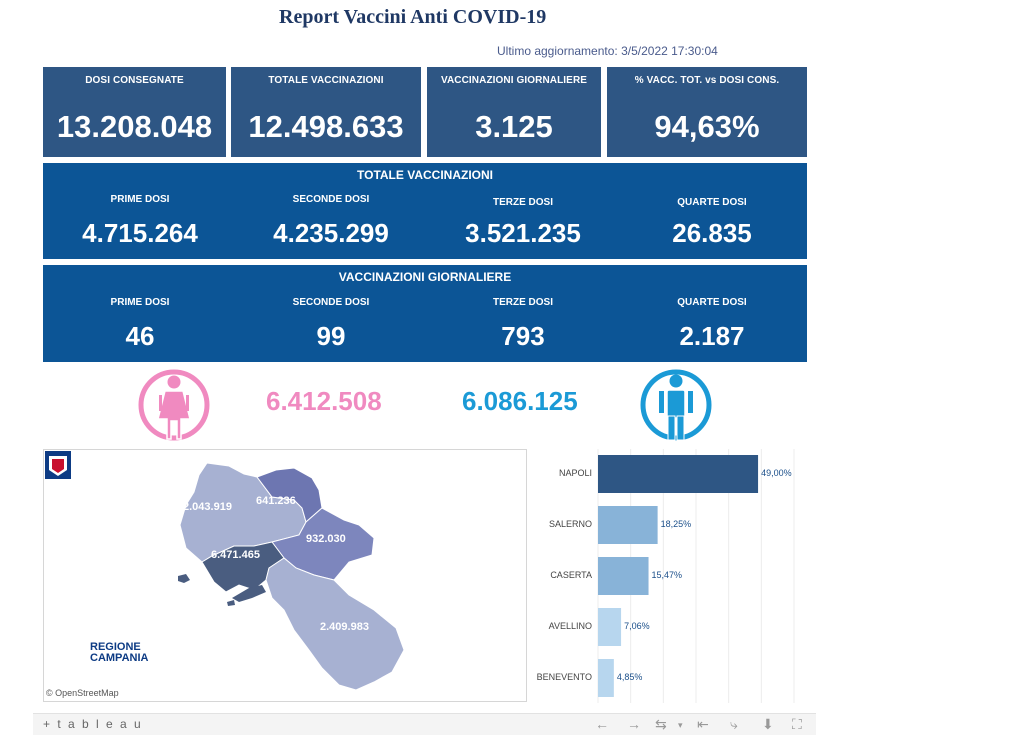 This screenshot has height=746, width=1029. Describe the element at coordinates (703, 724) in the screenshot. I see `reset-icon: ⇤` at that location.